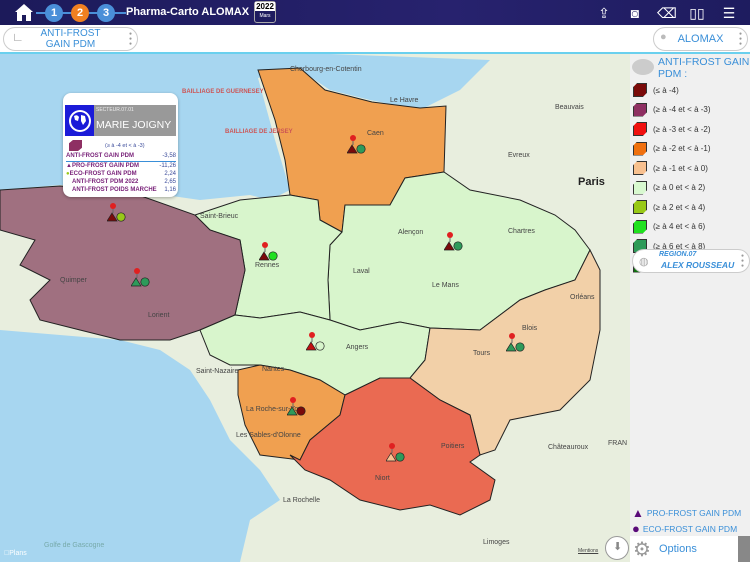 The width and height of the screenshot is (750, 562). I want to click on axis-icon: ∟, so click(18, 37).